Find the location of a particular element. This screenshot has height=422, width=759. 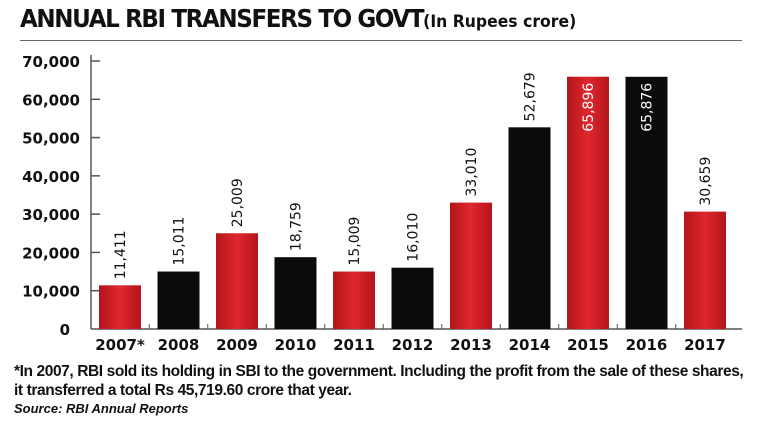

chart-subtitle: (In Rupees crore) is located at coordinates (500, 22).